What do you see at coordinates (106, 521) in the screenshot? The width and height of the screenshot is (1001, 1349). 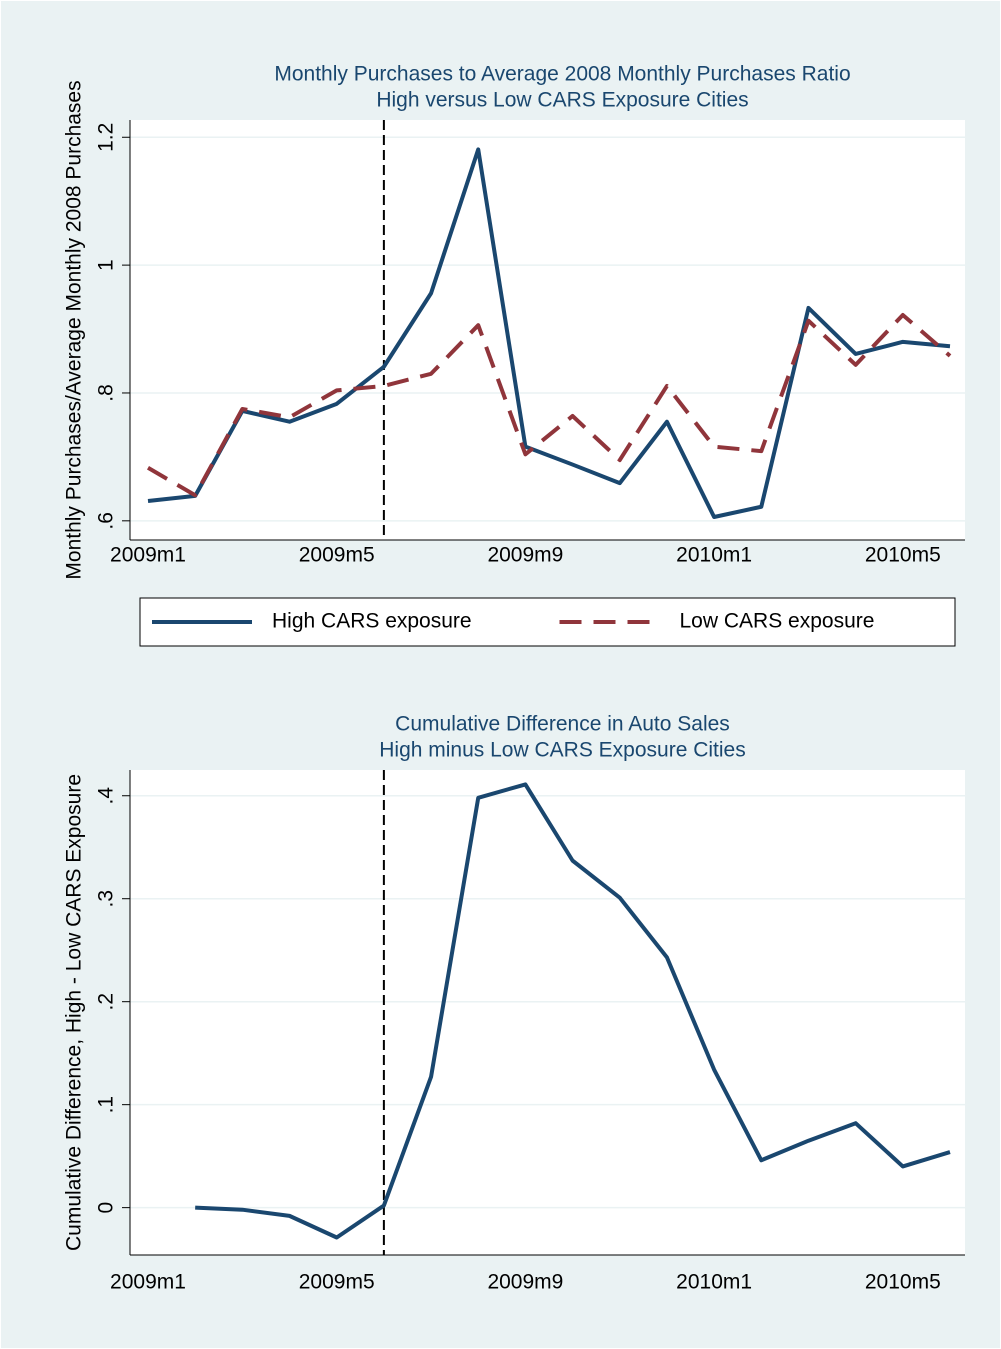 I see `y-tick-label: .6` at bounding box center [106, 521].